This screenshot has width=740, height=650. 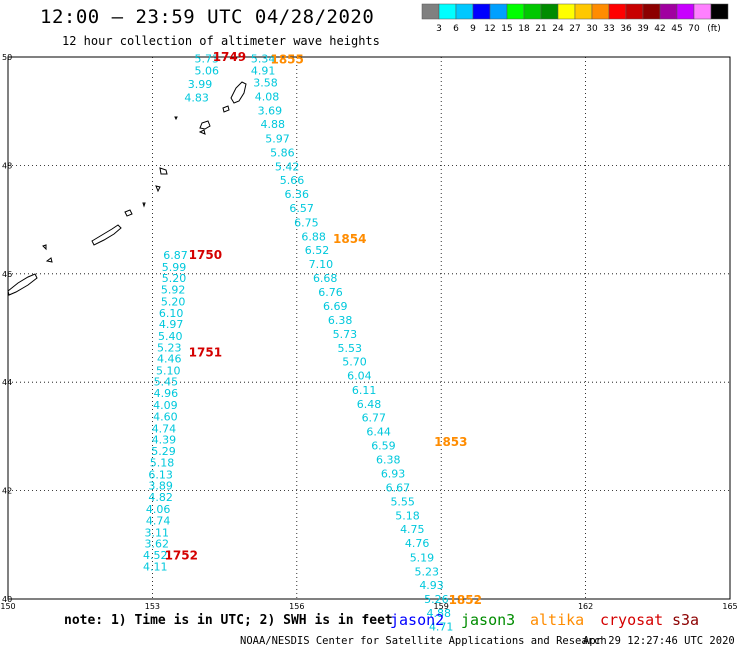 I want to click on swh-value-cryosat: 5.23, so click(x=169, y=348).